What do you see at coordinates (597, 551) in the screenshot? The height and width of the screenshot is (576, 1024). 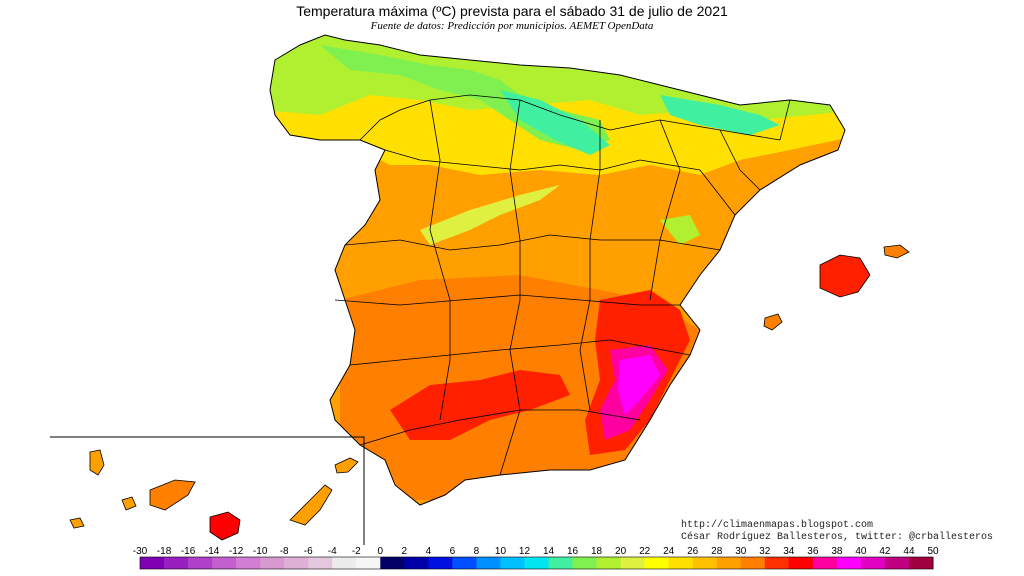 I see `legend-tick-label: 18` at bounding box center [597, 551].